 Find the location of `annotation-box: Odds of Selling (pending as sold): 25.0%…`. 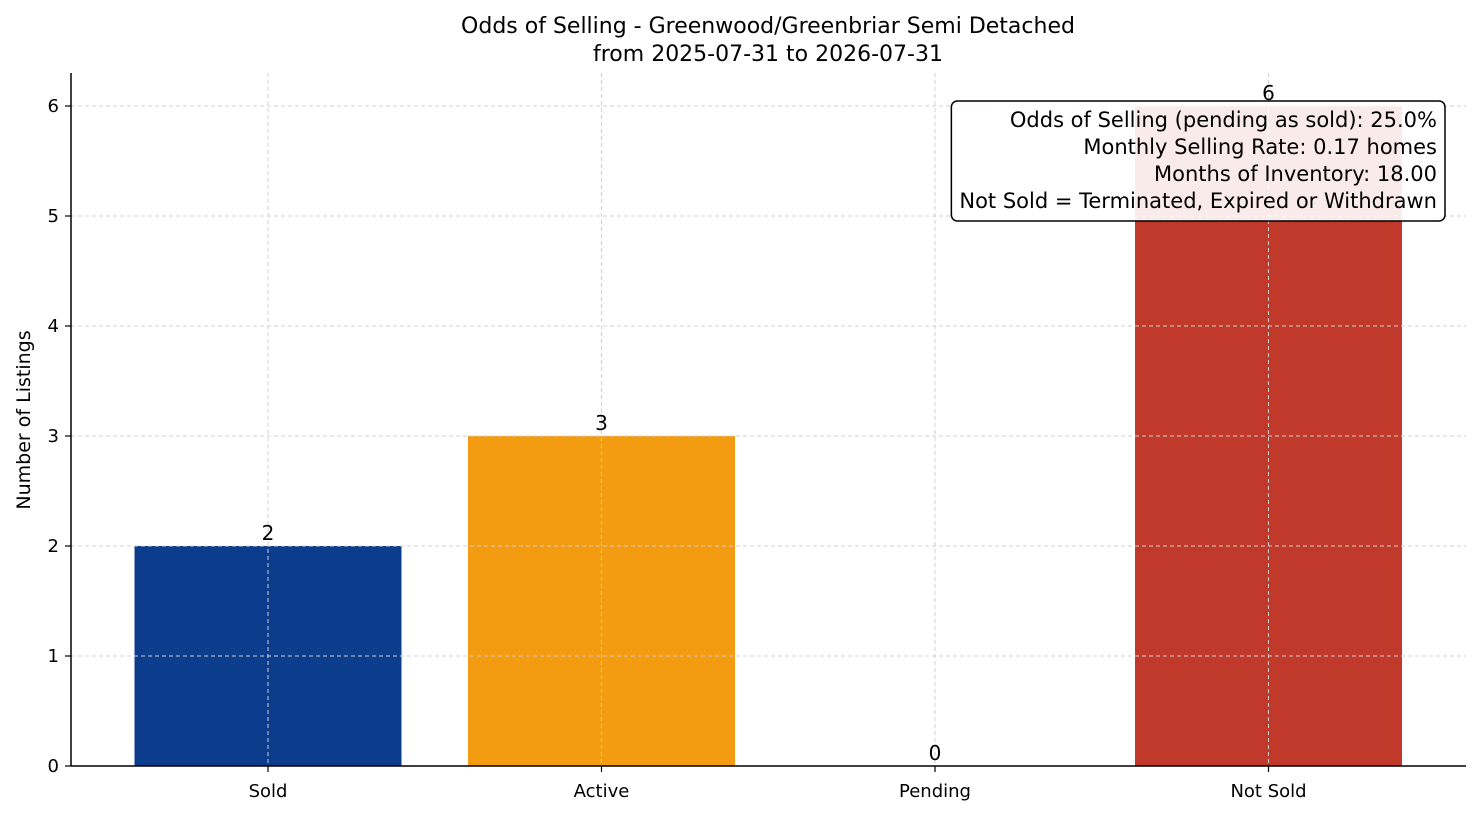

annotation-box: Odds of Selling (pending as sold): 25.0%… is located at coordinates (1198, 161).